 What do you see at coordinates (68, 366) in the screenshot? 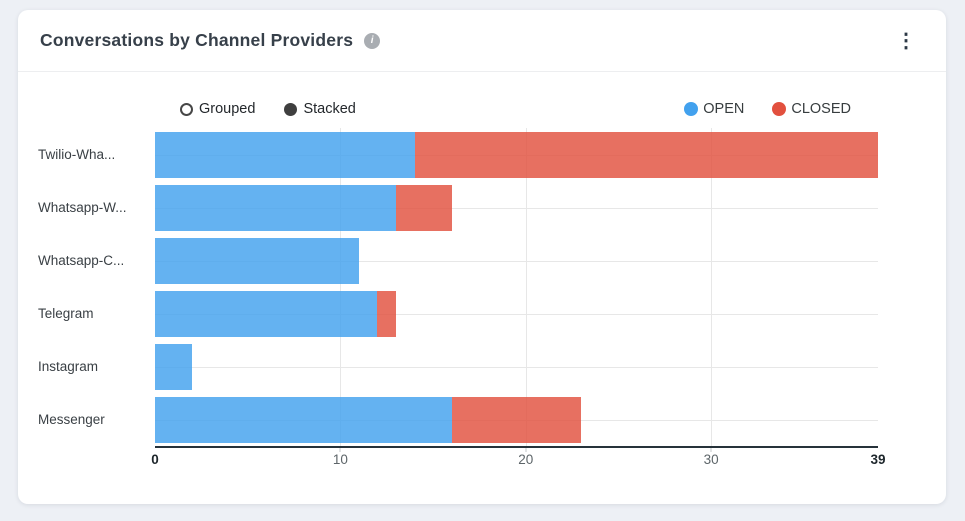
I see `y-axis-label: Instagram` at bounding box center [68, 366].